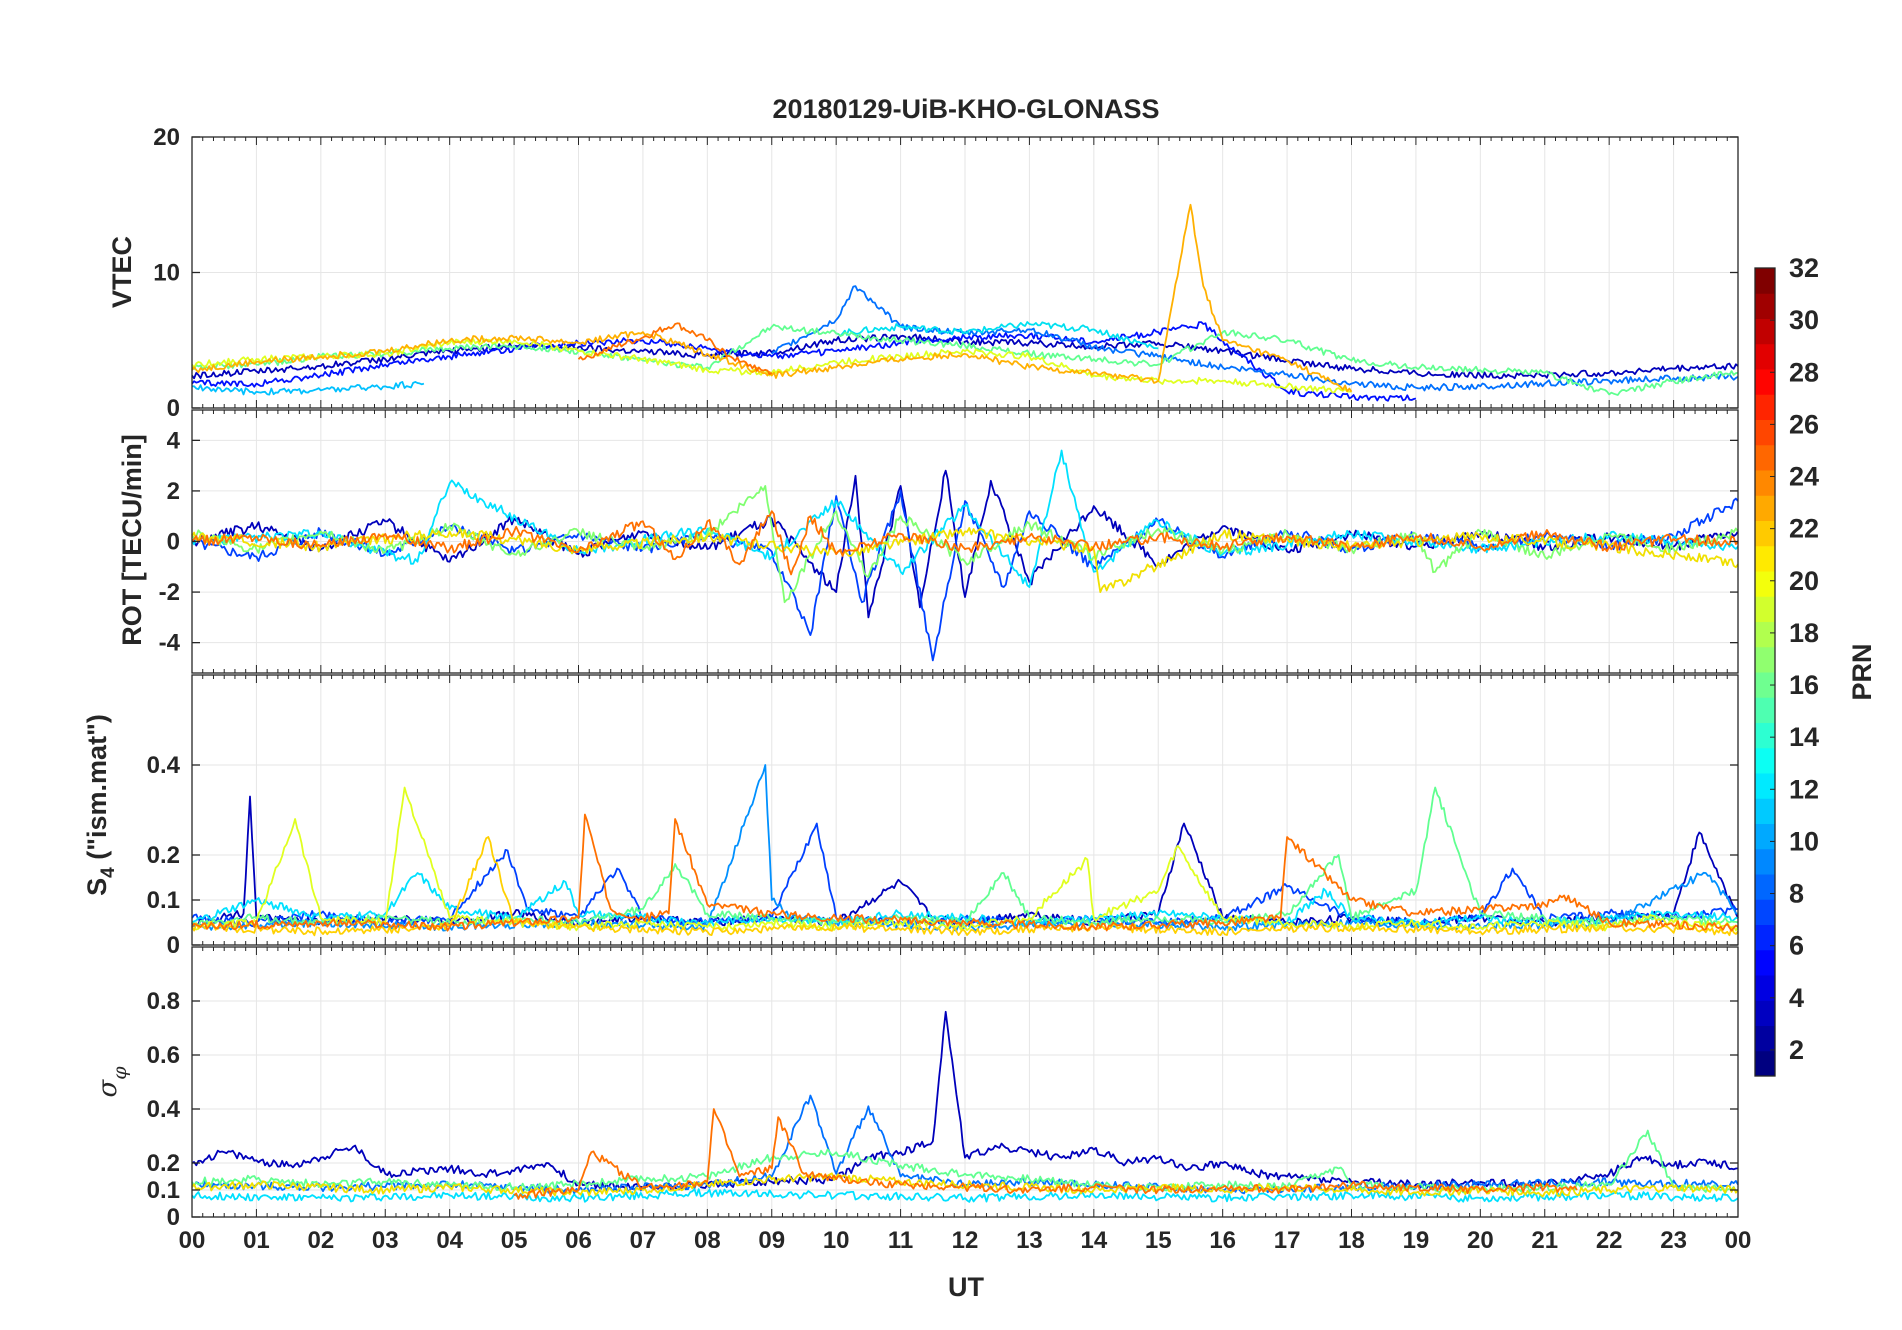 This screenshot has width=1902, height=1330. Describe the element at coordinates (449, 1240) in the screenshot. I see `x-tick-label: 04` at that location.